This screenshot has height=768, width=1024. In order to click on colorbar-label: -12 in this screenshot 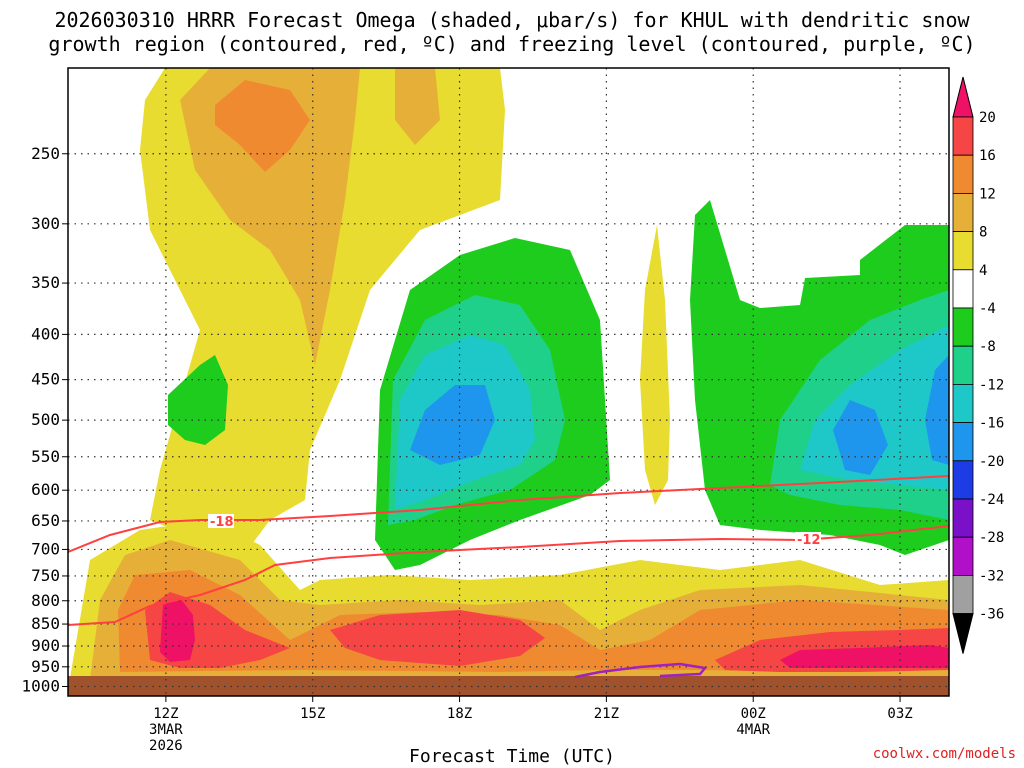, I will do `click(991, 385)`.